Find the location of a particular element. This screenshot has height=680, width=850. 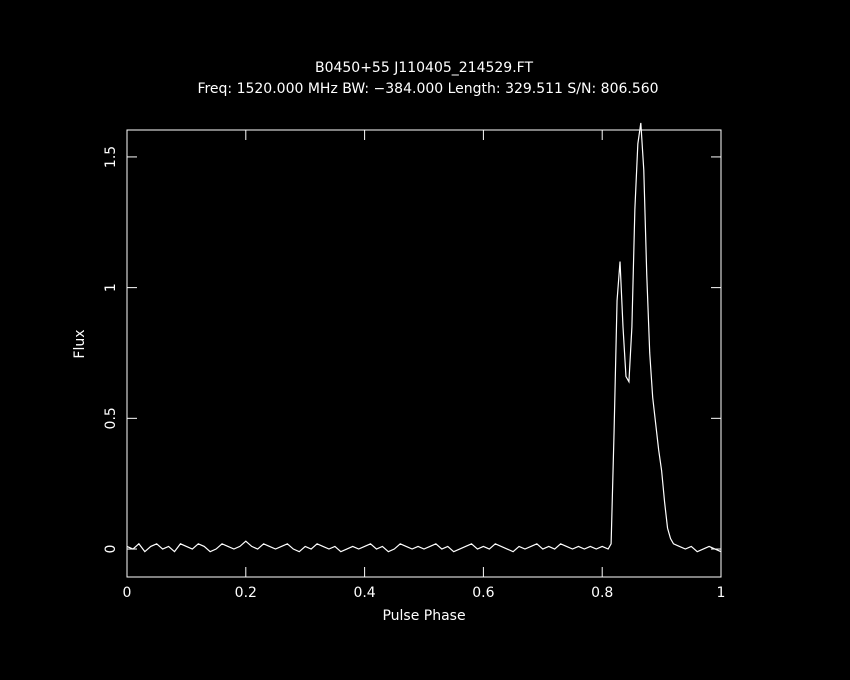

x-tick-label: 1 is located at coordinates (721, 593).